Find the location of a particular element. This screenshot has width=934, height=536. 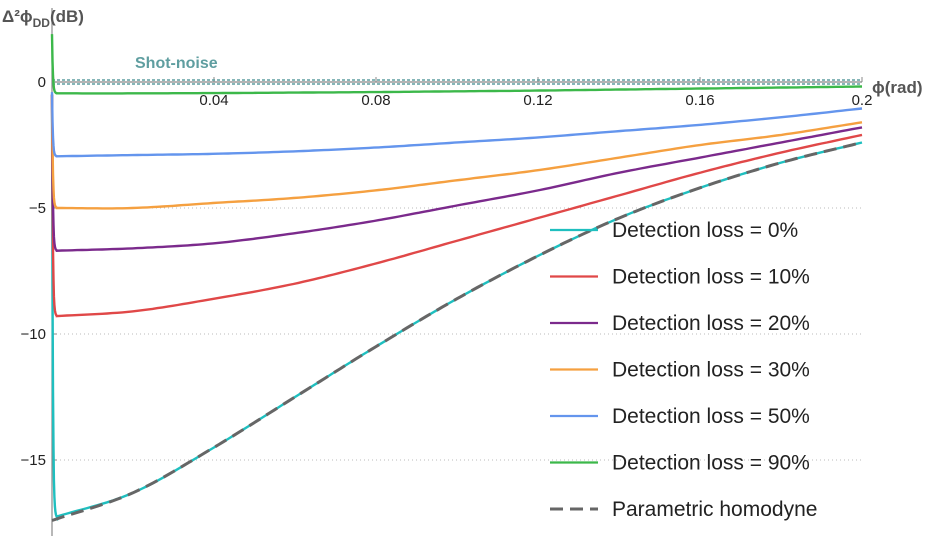

x-tick-label: 0.2 is located at coordinates (862, 100).